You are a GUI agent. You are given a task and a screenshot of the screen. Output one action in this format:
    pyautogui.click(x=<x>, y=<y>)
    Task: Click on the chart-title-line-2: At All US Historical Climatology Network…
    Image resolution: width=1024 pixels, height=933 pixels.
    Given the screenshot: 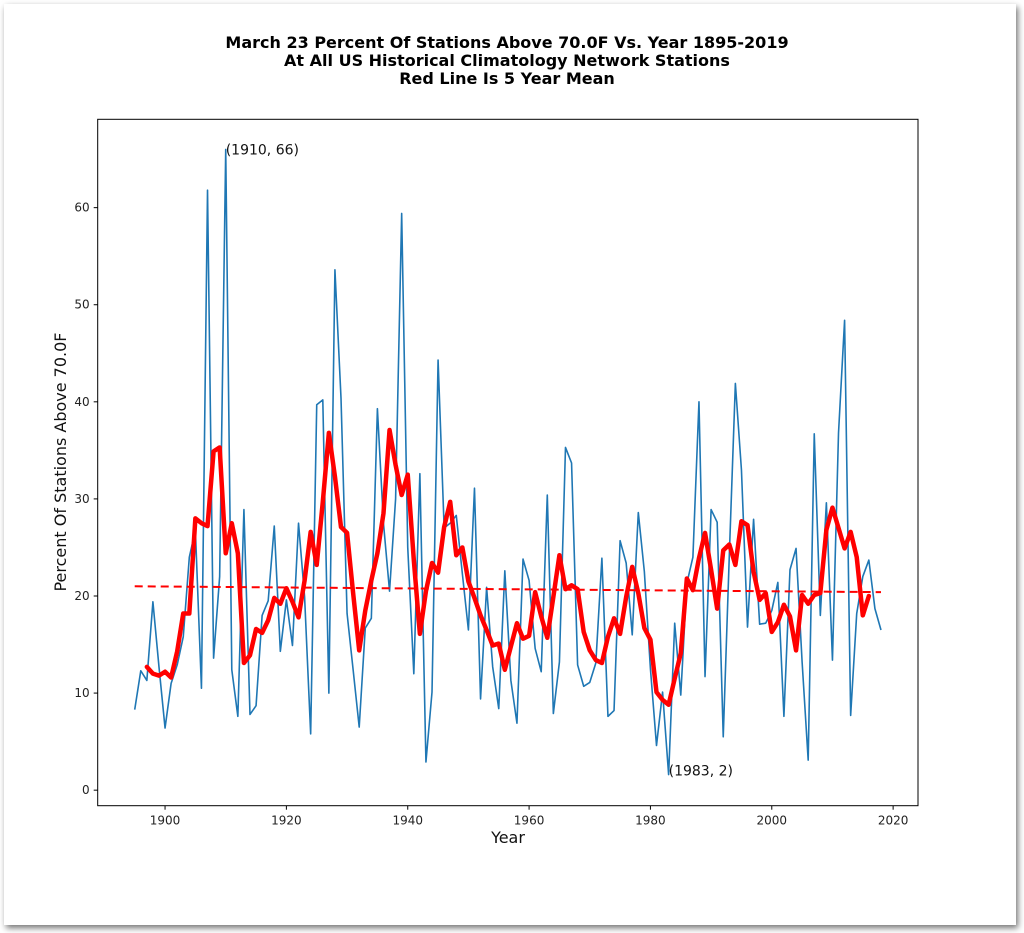 What is the action you would take?
    pyautogui.click(x=507, y=60)
    